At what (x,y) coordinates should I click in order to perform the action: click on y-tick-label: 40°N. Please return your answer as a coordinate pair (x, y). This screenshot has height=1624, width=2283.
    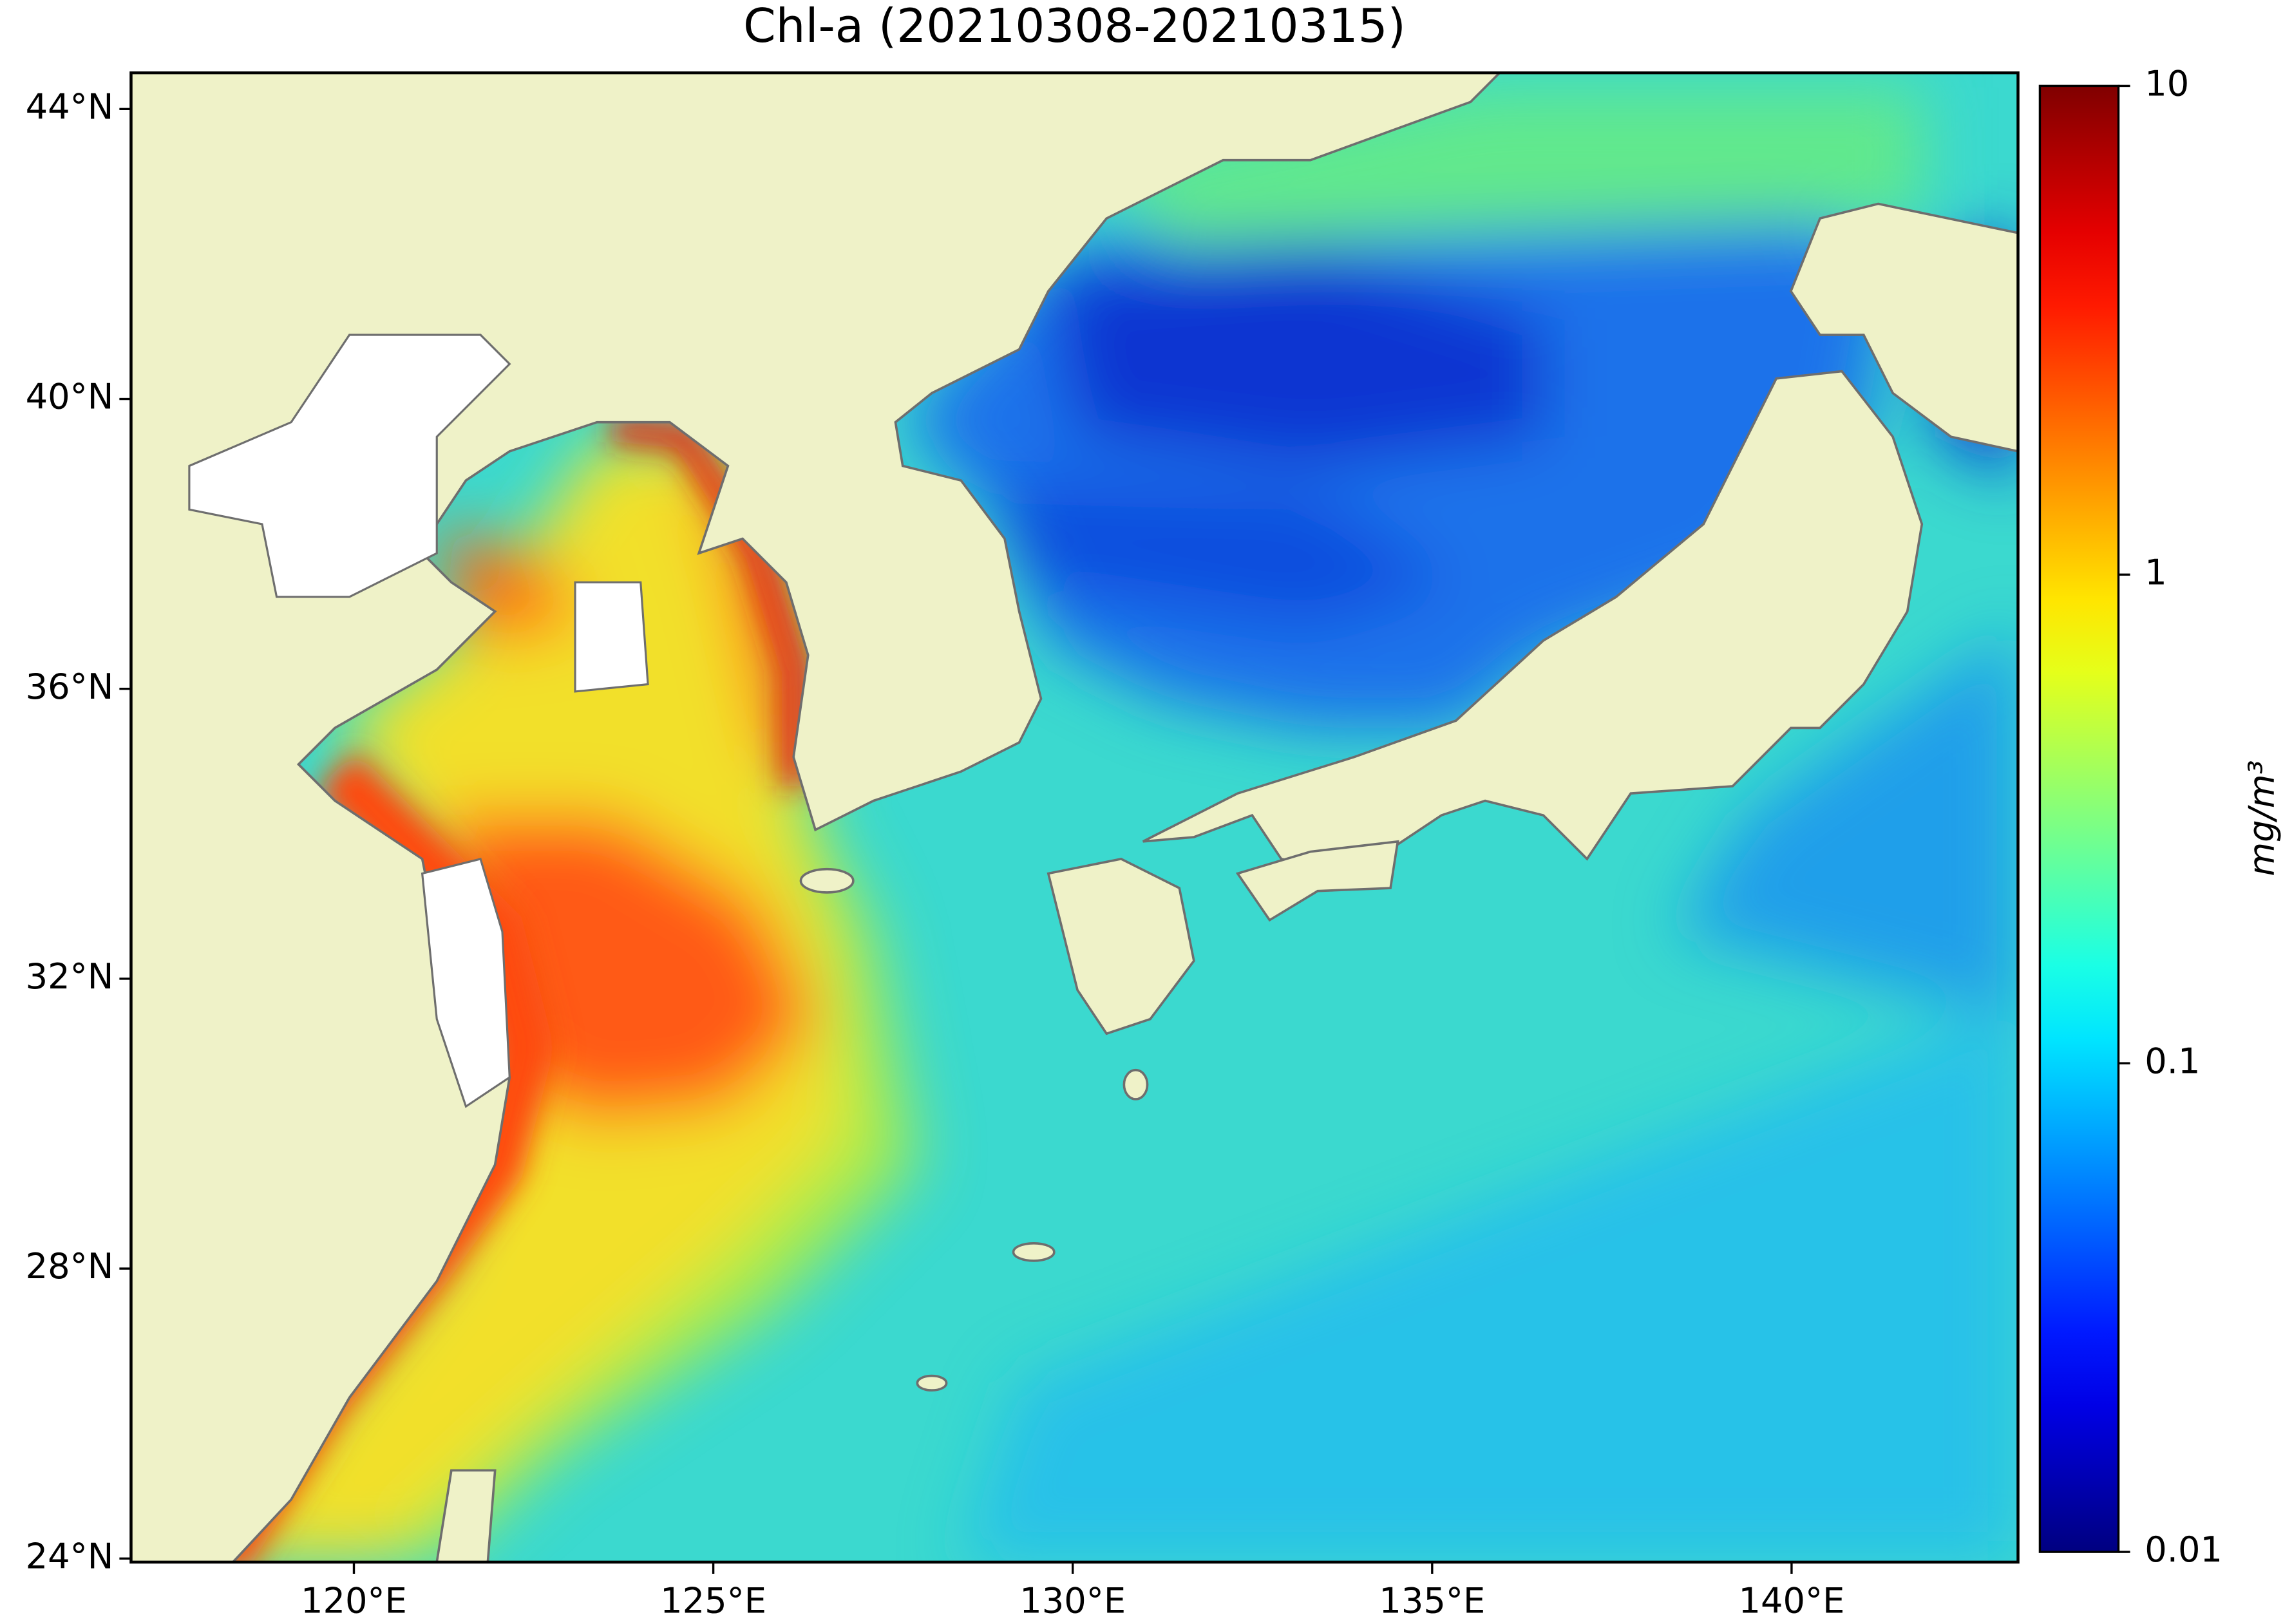
    Looking at the image, I should click on (70, 397).